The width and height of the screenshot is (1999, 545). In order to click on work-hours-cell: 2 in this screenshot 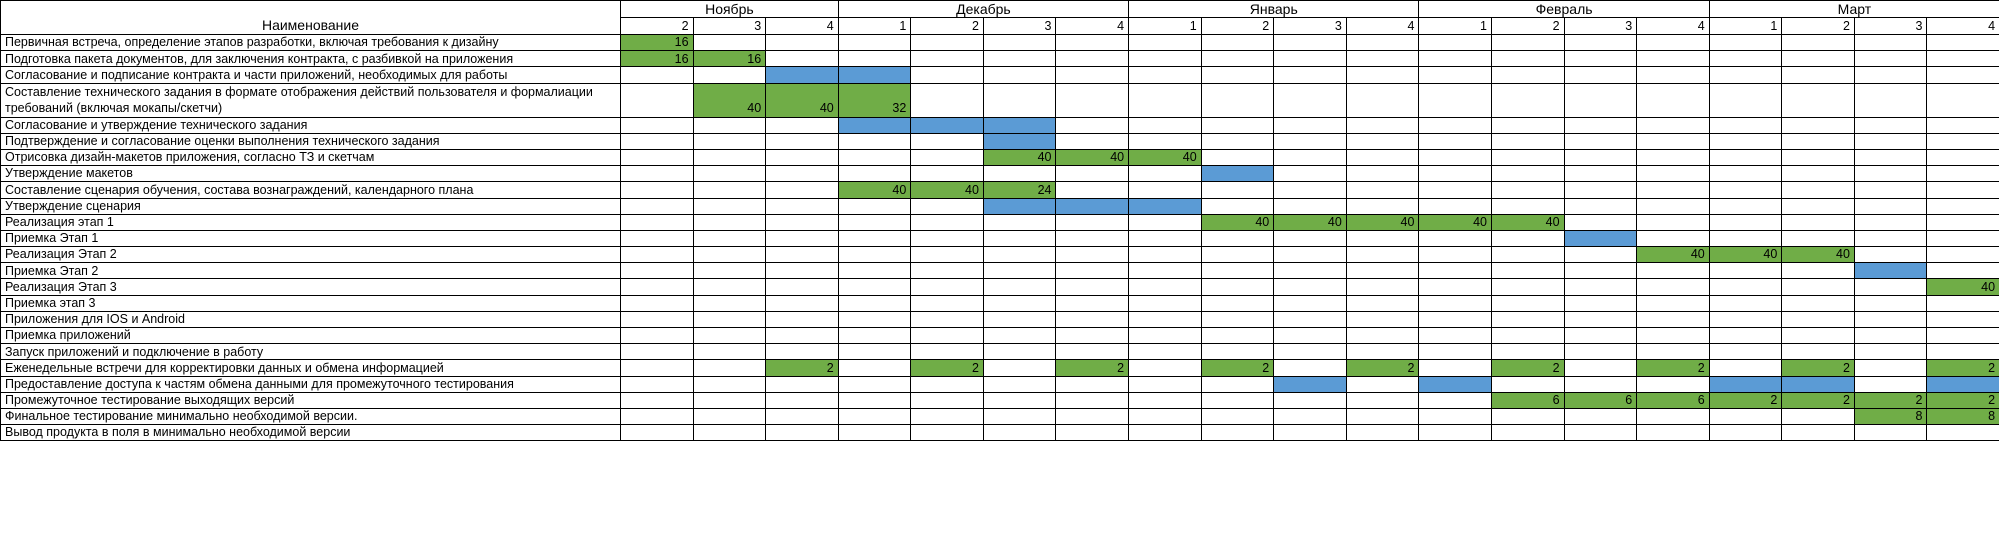, I will do `click(1382, 368)`.